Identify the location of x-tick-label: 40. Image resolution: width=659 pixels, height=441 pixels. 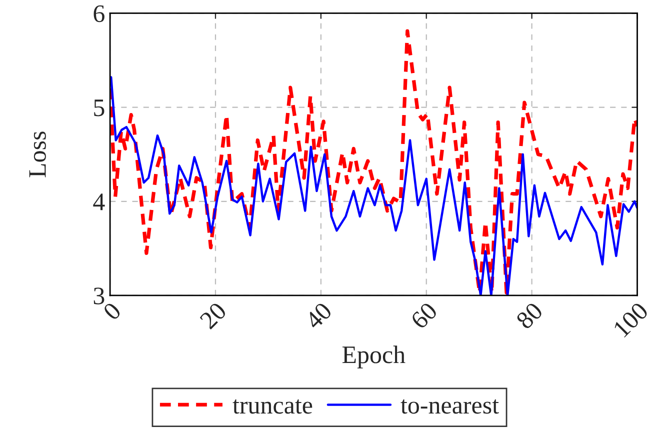
(318, 316).